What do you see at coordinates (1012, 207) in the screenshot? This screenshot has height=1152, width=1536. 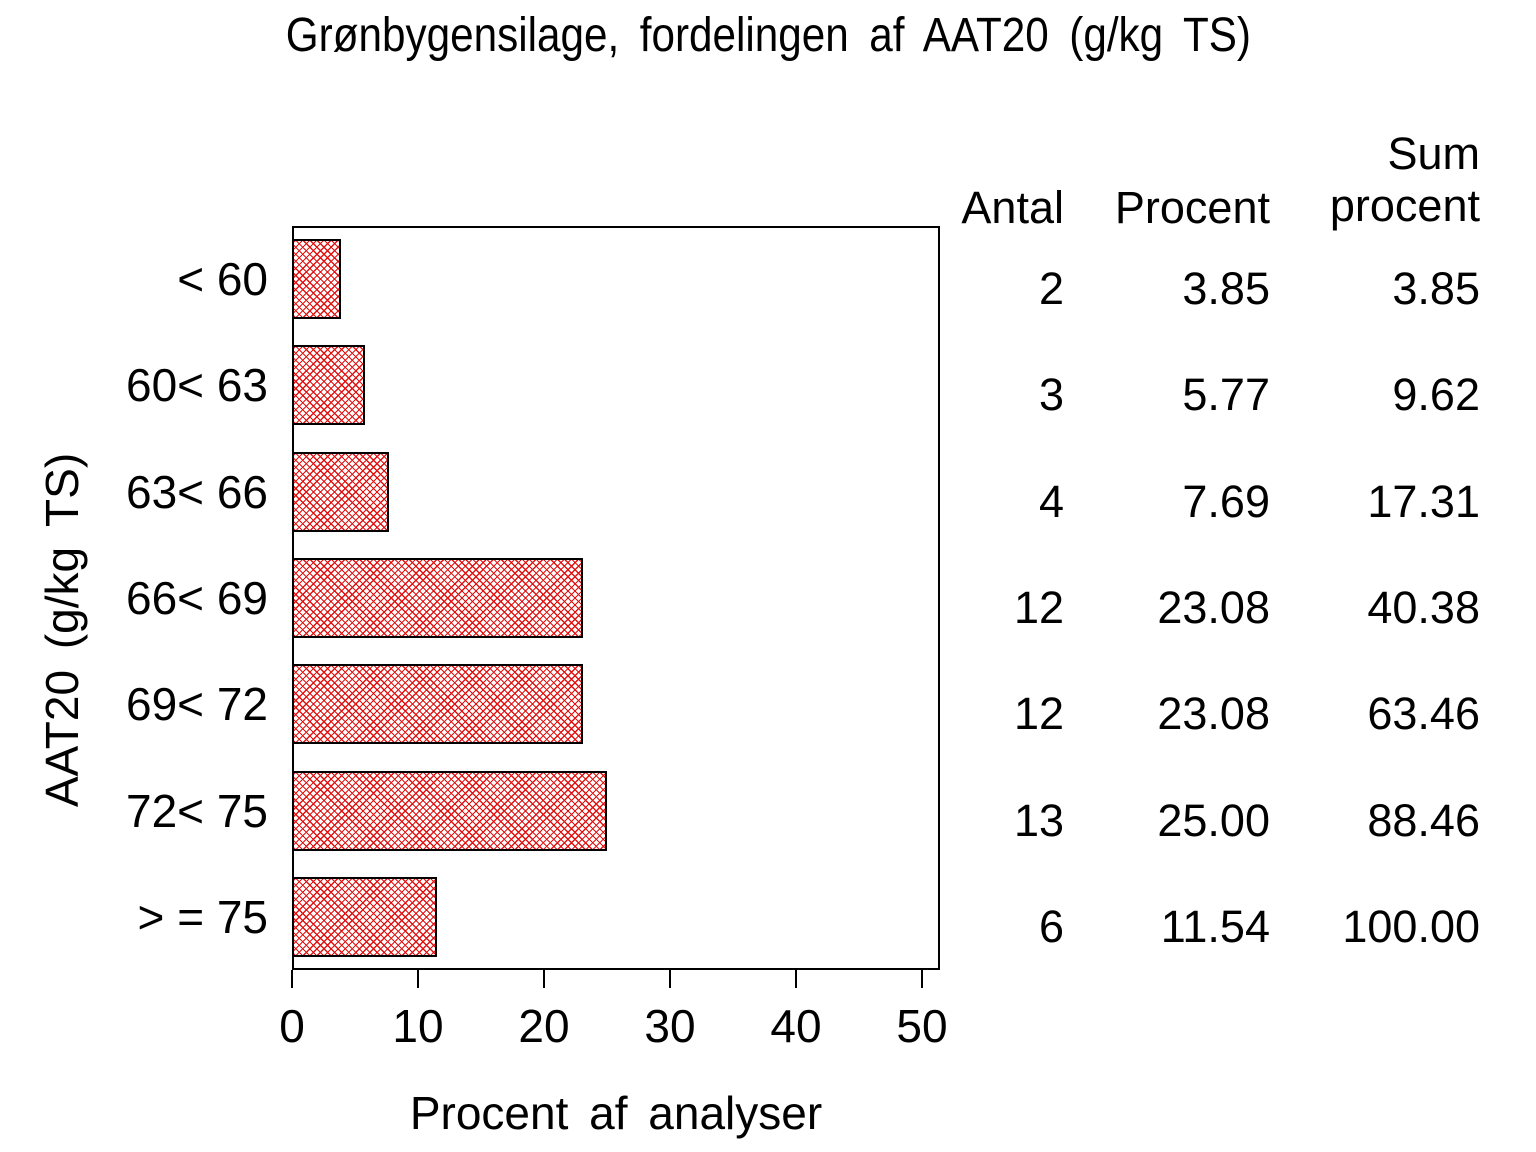 I see `table-header-antal: Antal` at bounding box center [1012, 207].